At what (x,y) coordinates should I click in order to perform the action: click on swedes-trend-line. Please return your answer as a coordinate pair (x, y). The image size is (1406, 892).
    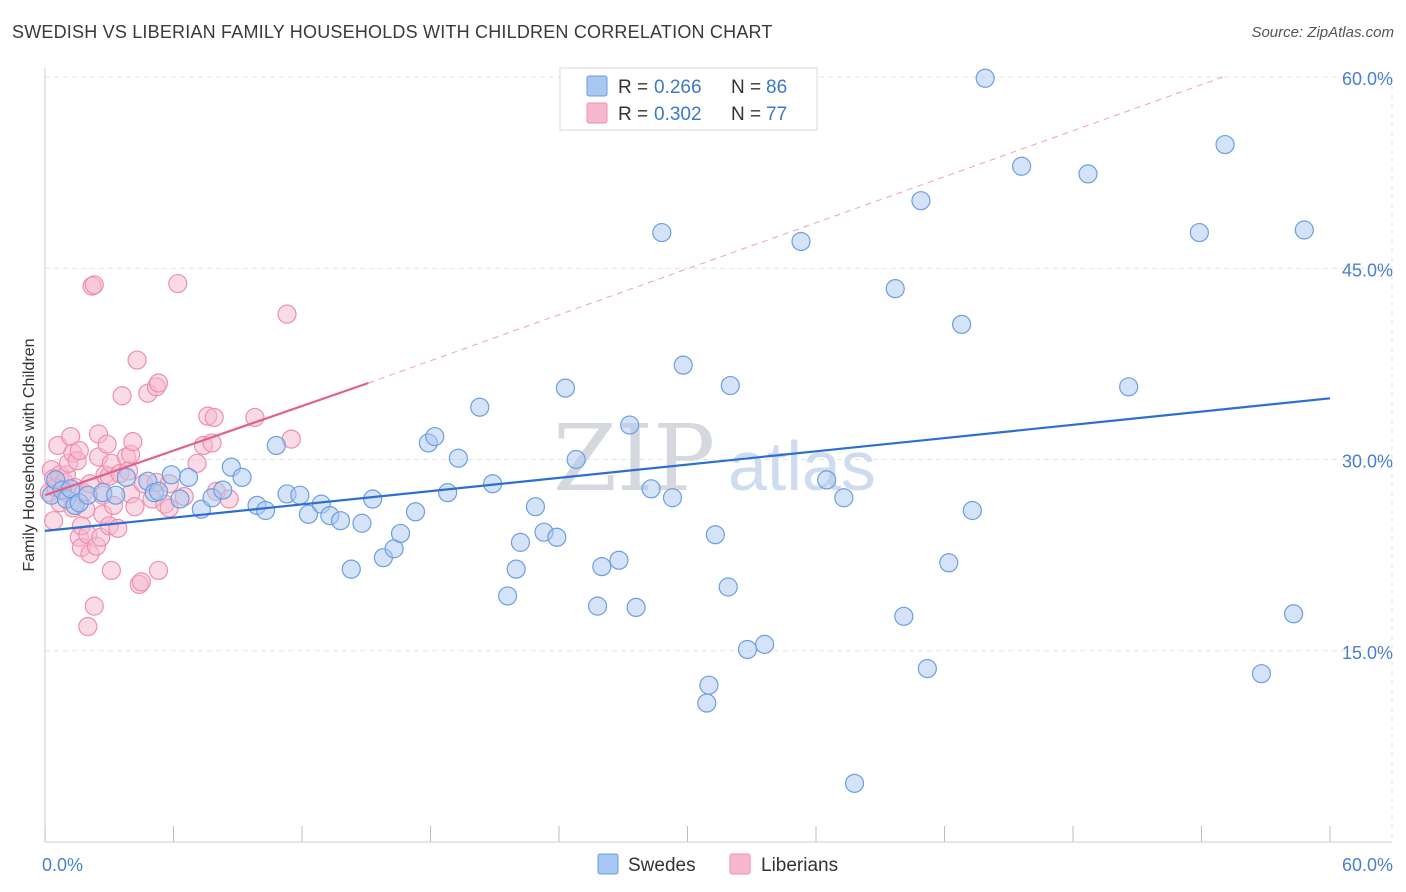
    Looking at the image, I should click on (687, 464).